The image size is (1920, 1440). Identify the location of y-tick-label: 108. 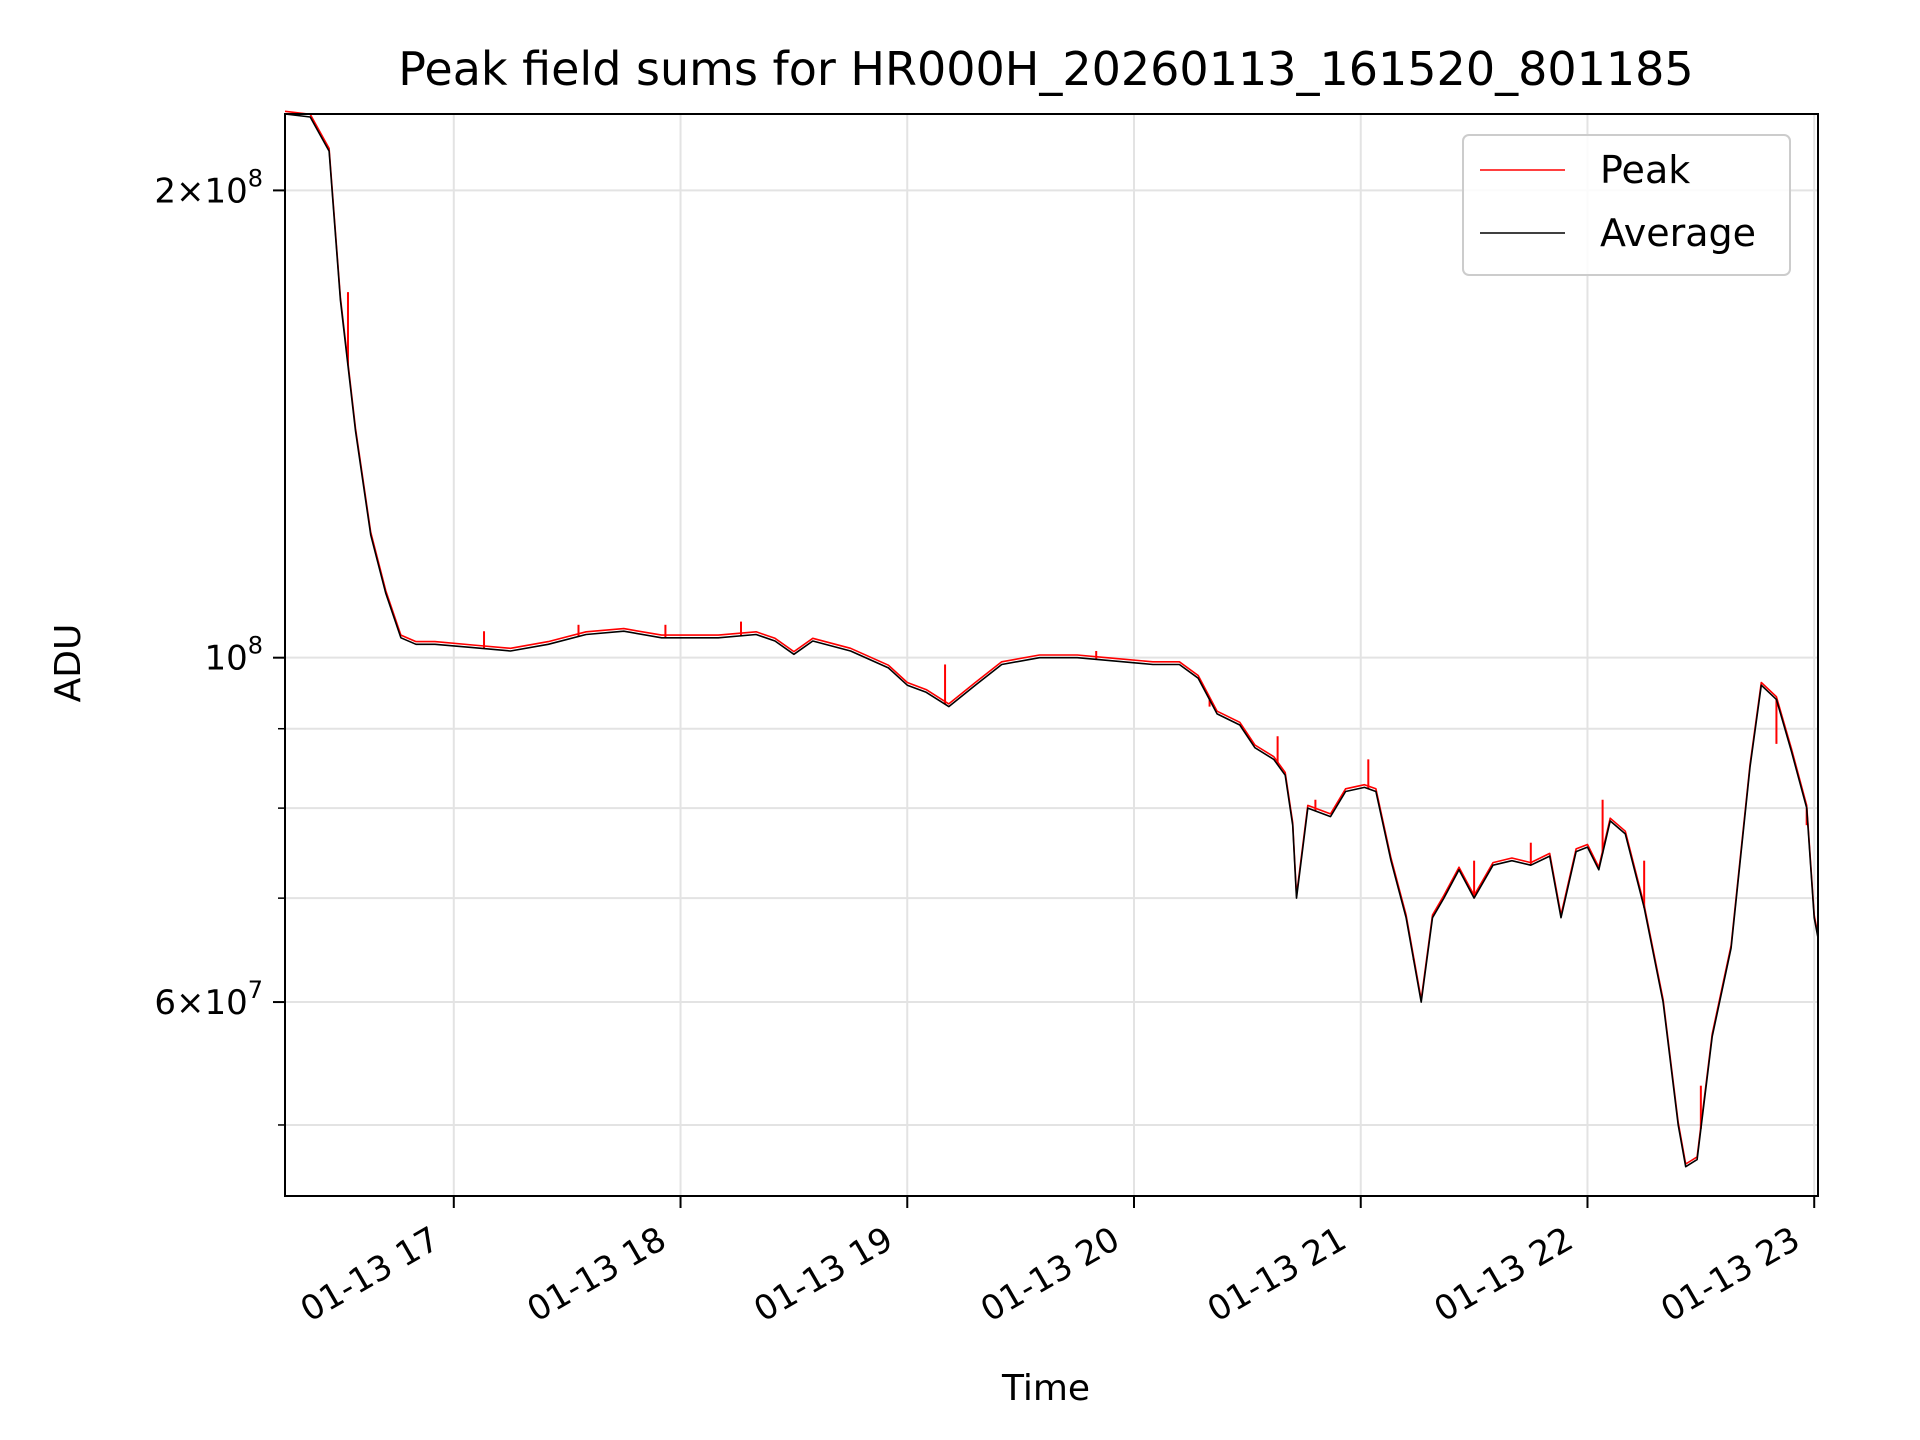
(233, 655).